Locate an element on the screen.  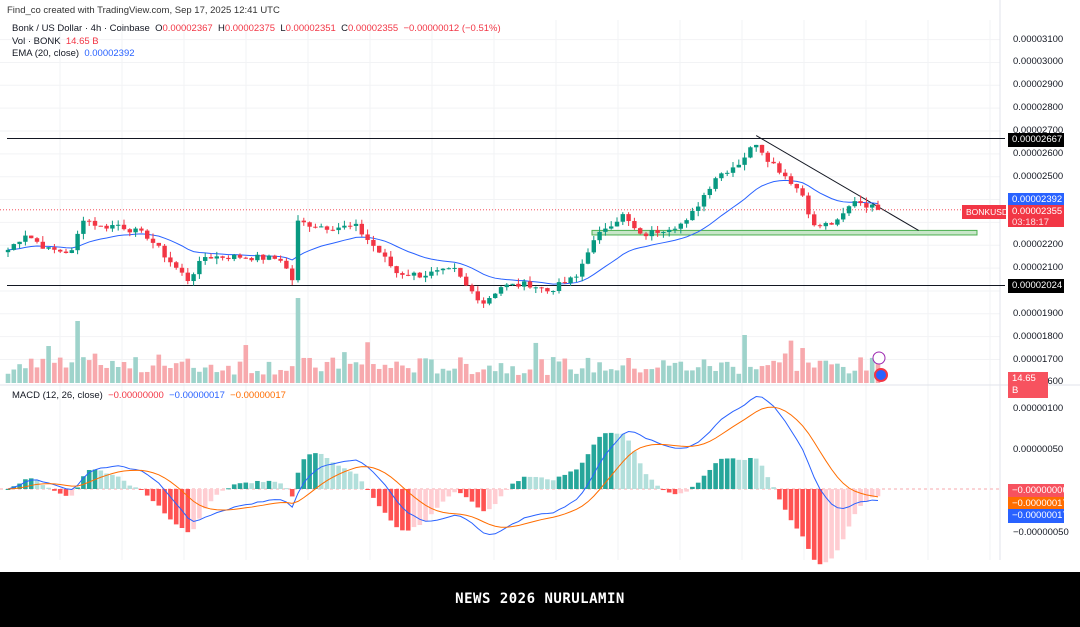
price-axis-label: 0.00002600 is located at coordinates (1038, 153).